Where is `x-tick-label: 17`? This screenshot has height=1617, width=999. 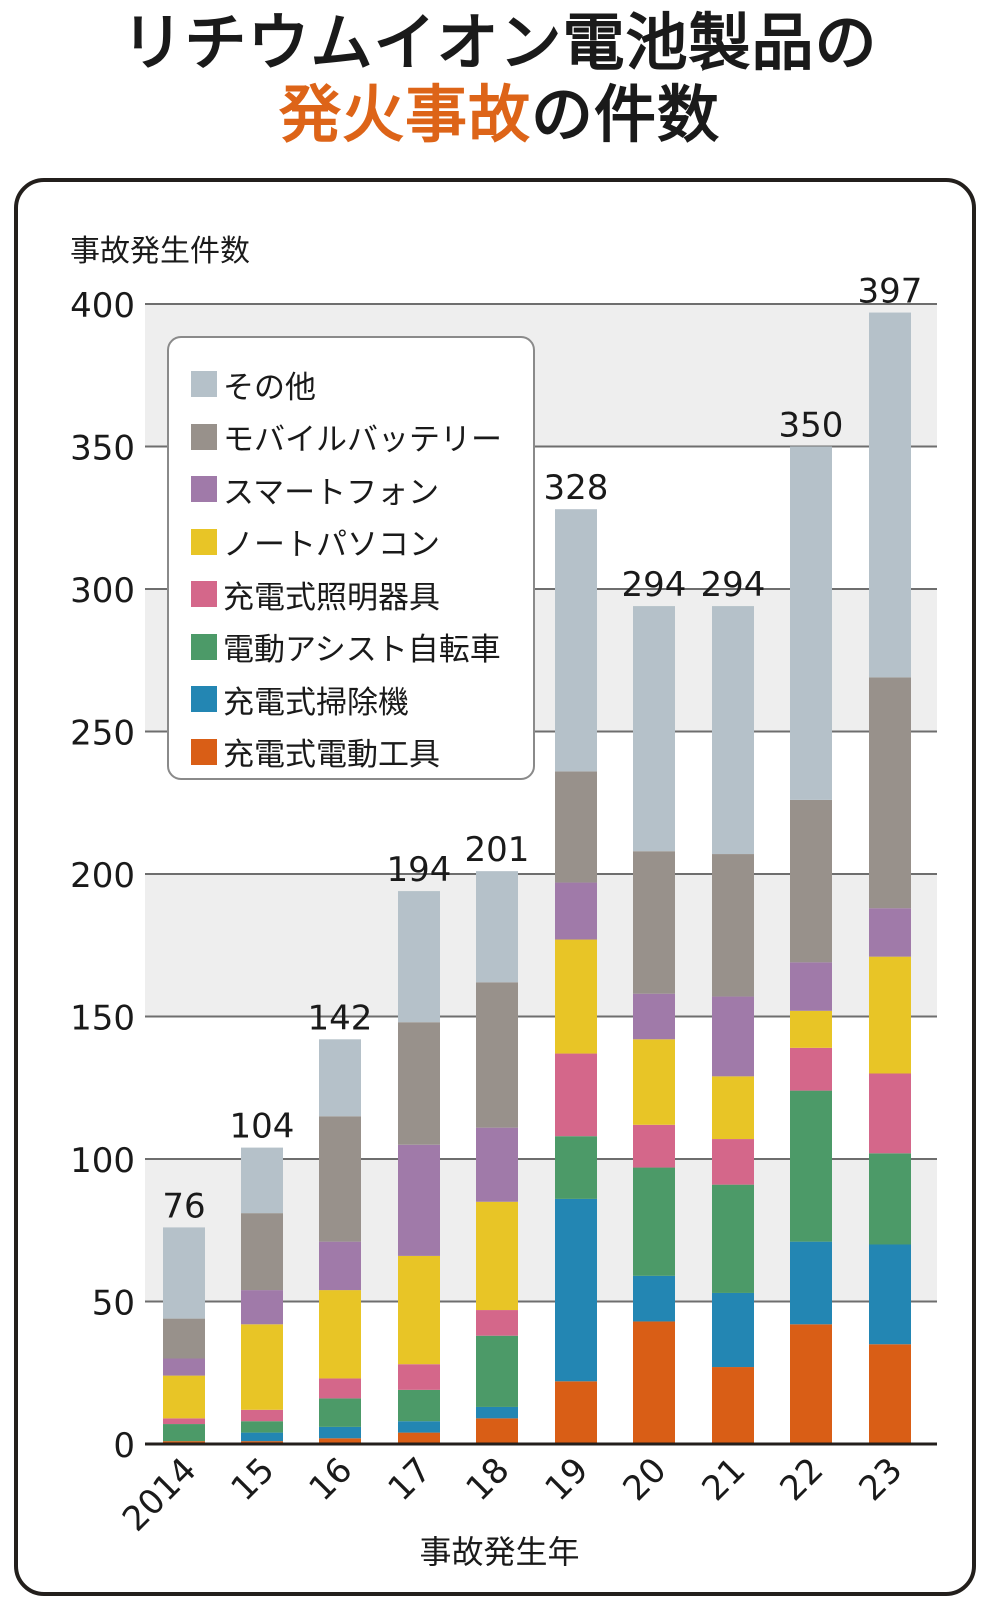 x-tick-label: 17 is located at coordinates (409, 1479).